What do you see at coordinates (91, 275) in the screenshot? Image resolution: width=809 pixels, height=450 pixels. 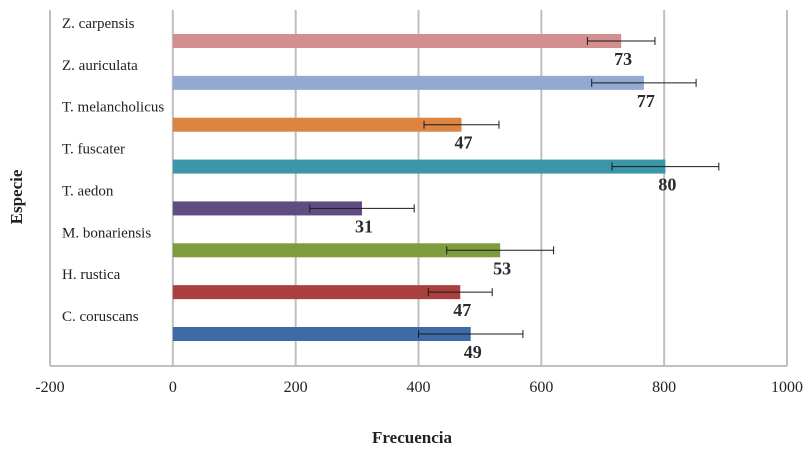 I see `category-label: H. rustica` at bounding box center [91, 275].